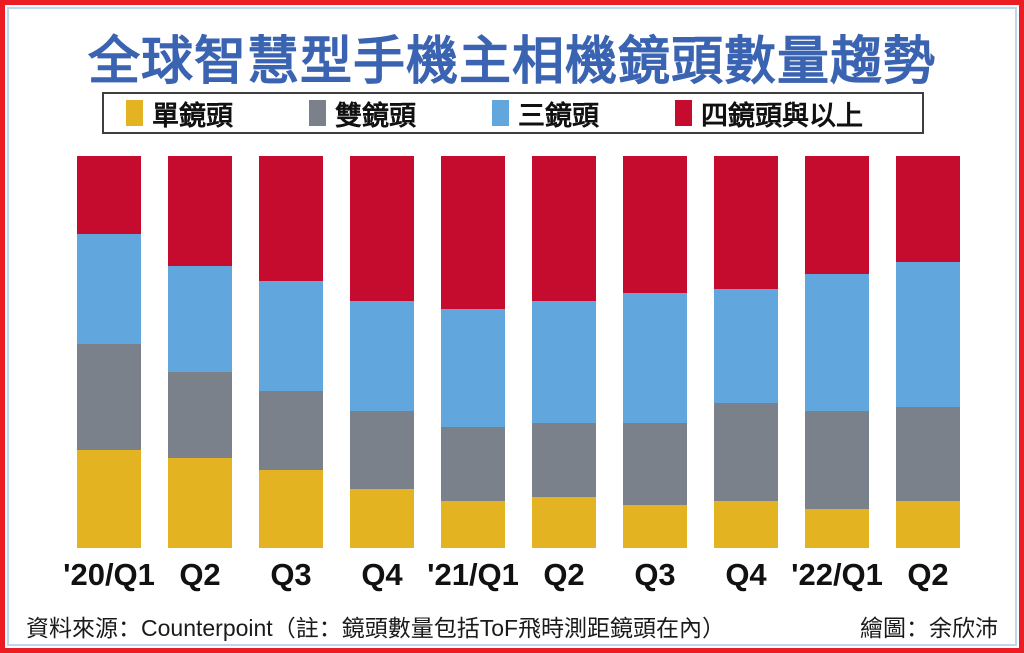 Image resolution: width=1024 pixels, height=653 pixels. What do you see at coordinates (782, 115) in the screenshot?
I see `legend-label: 四鏡頭與以上` at bounding box center [782, 115].